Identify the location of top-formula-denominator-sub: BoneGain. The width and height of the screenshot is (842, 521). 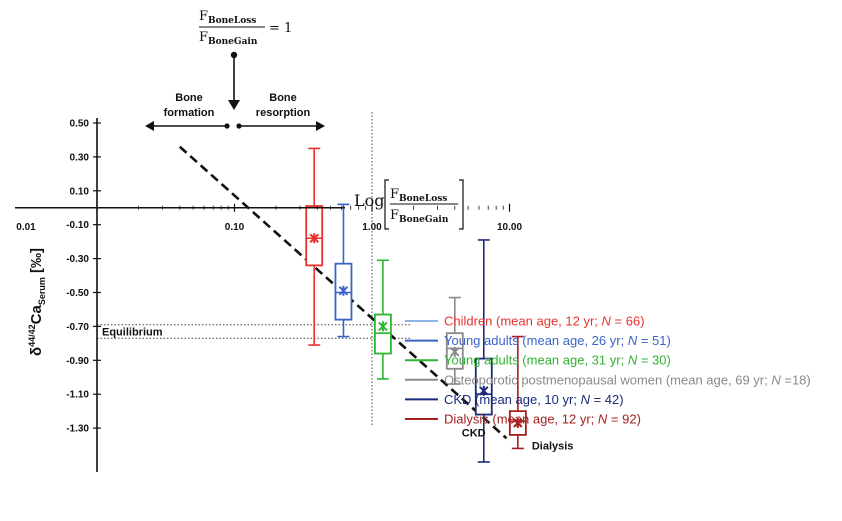
(233, 42).